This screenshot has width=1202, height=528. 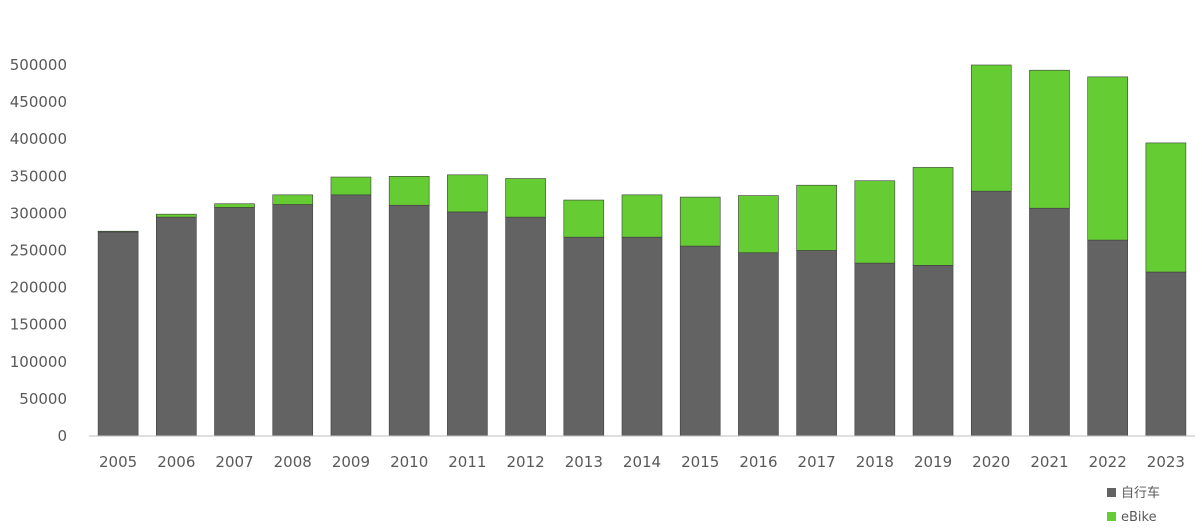 I want to click on x-tick-label: 2013, so click(x=584, y=462).